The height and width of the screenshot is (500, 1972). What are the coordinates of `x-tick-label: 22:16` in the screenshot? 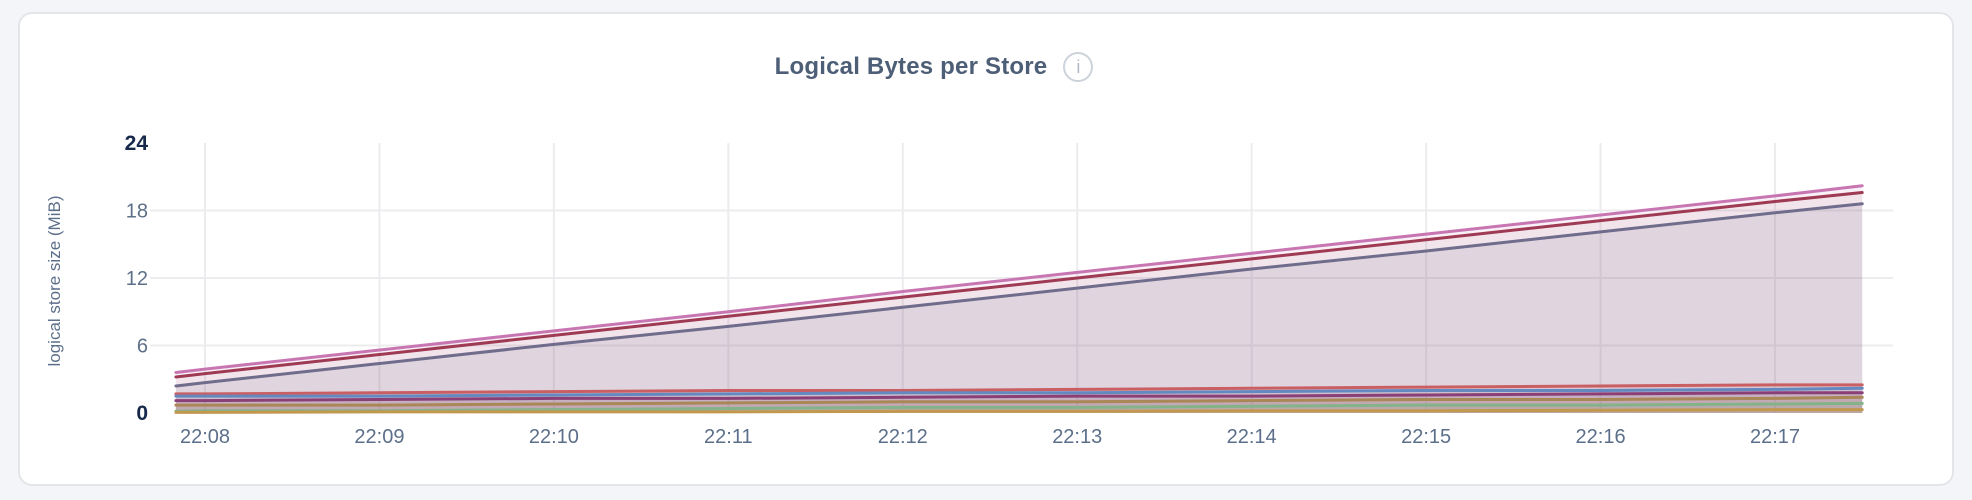 It's located at (1601, 437).